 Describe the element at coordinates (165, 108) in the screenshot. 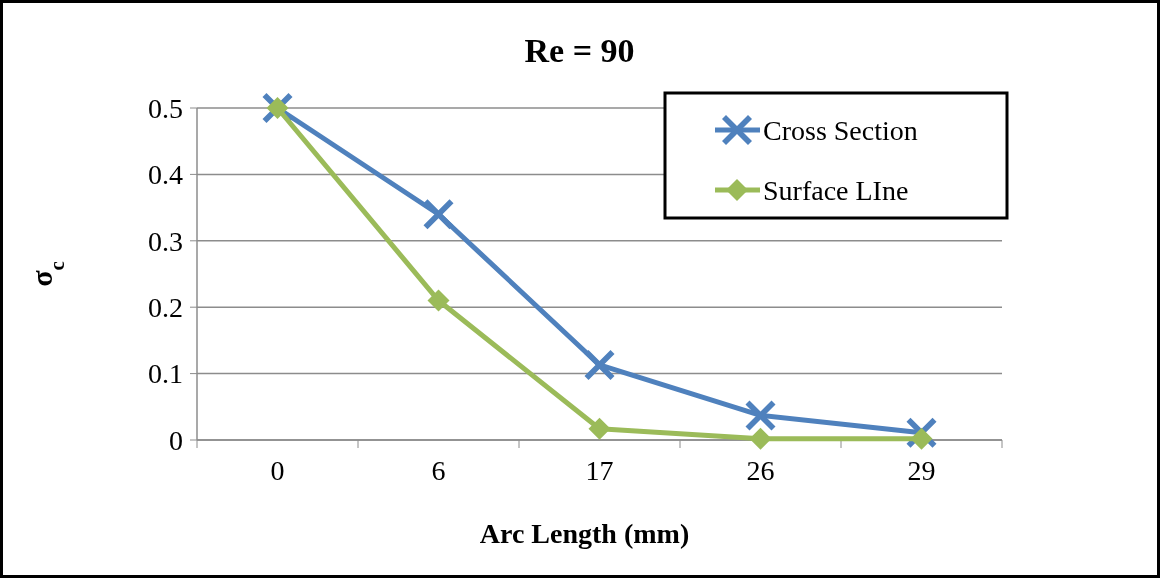

I see `y-tick-label: 0.5` at that location.